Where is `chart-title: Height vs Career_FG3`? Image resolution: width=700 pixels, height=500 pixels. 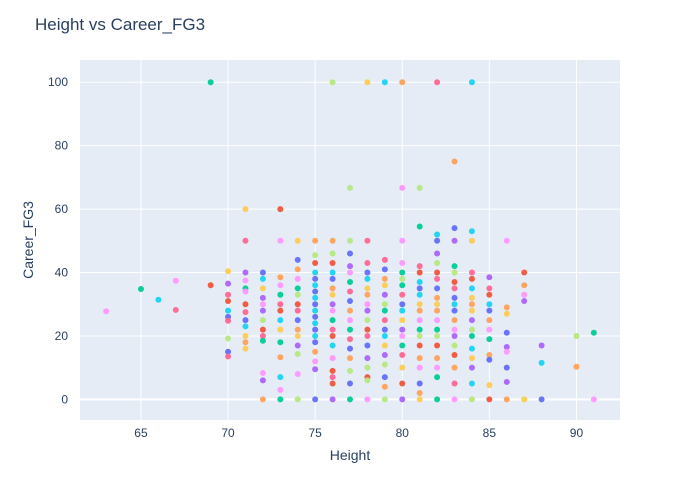 chart-title: Height vs Career_FG3 is located at coordinates (120, 24).